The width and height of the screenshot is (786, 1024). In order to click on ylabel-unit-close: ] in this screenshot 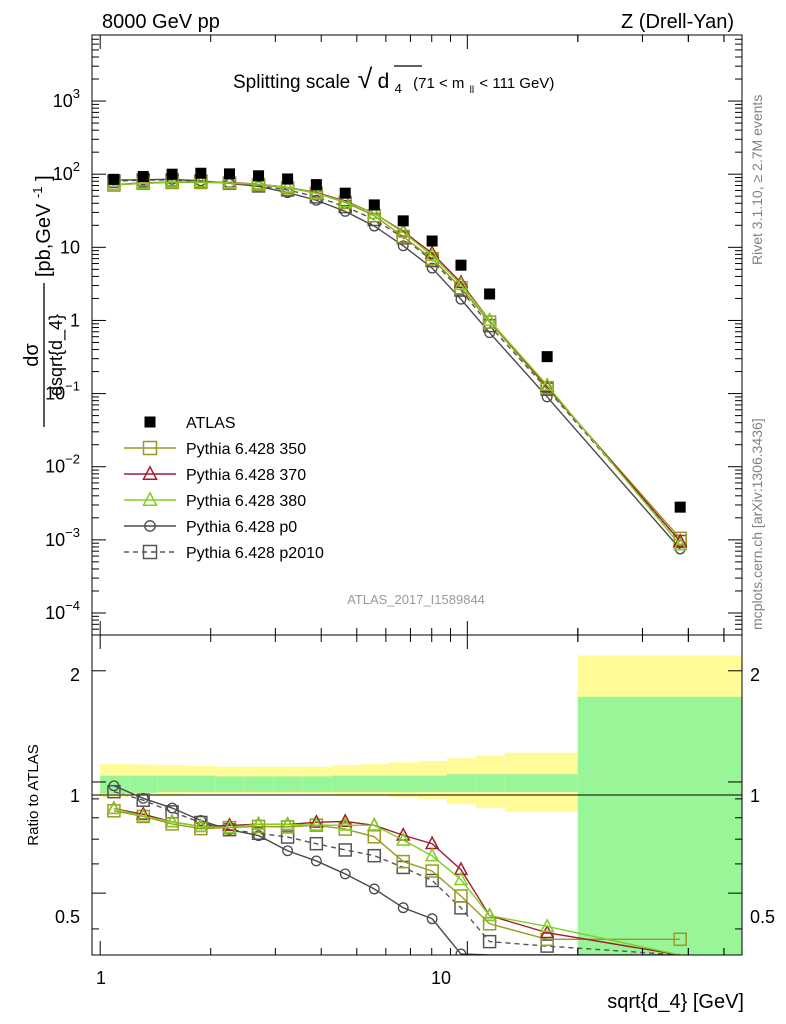, I will do `click(44, 178)`.